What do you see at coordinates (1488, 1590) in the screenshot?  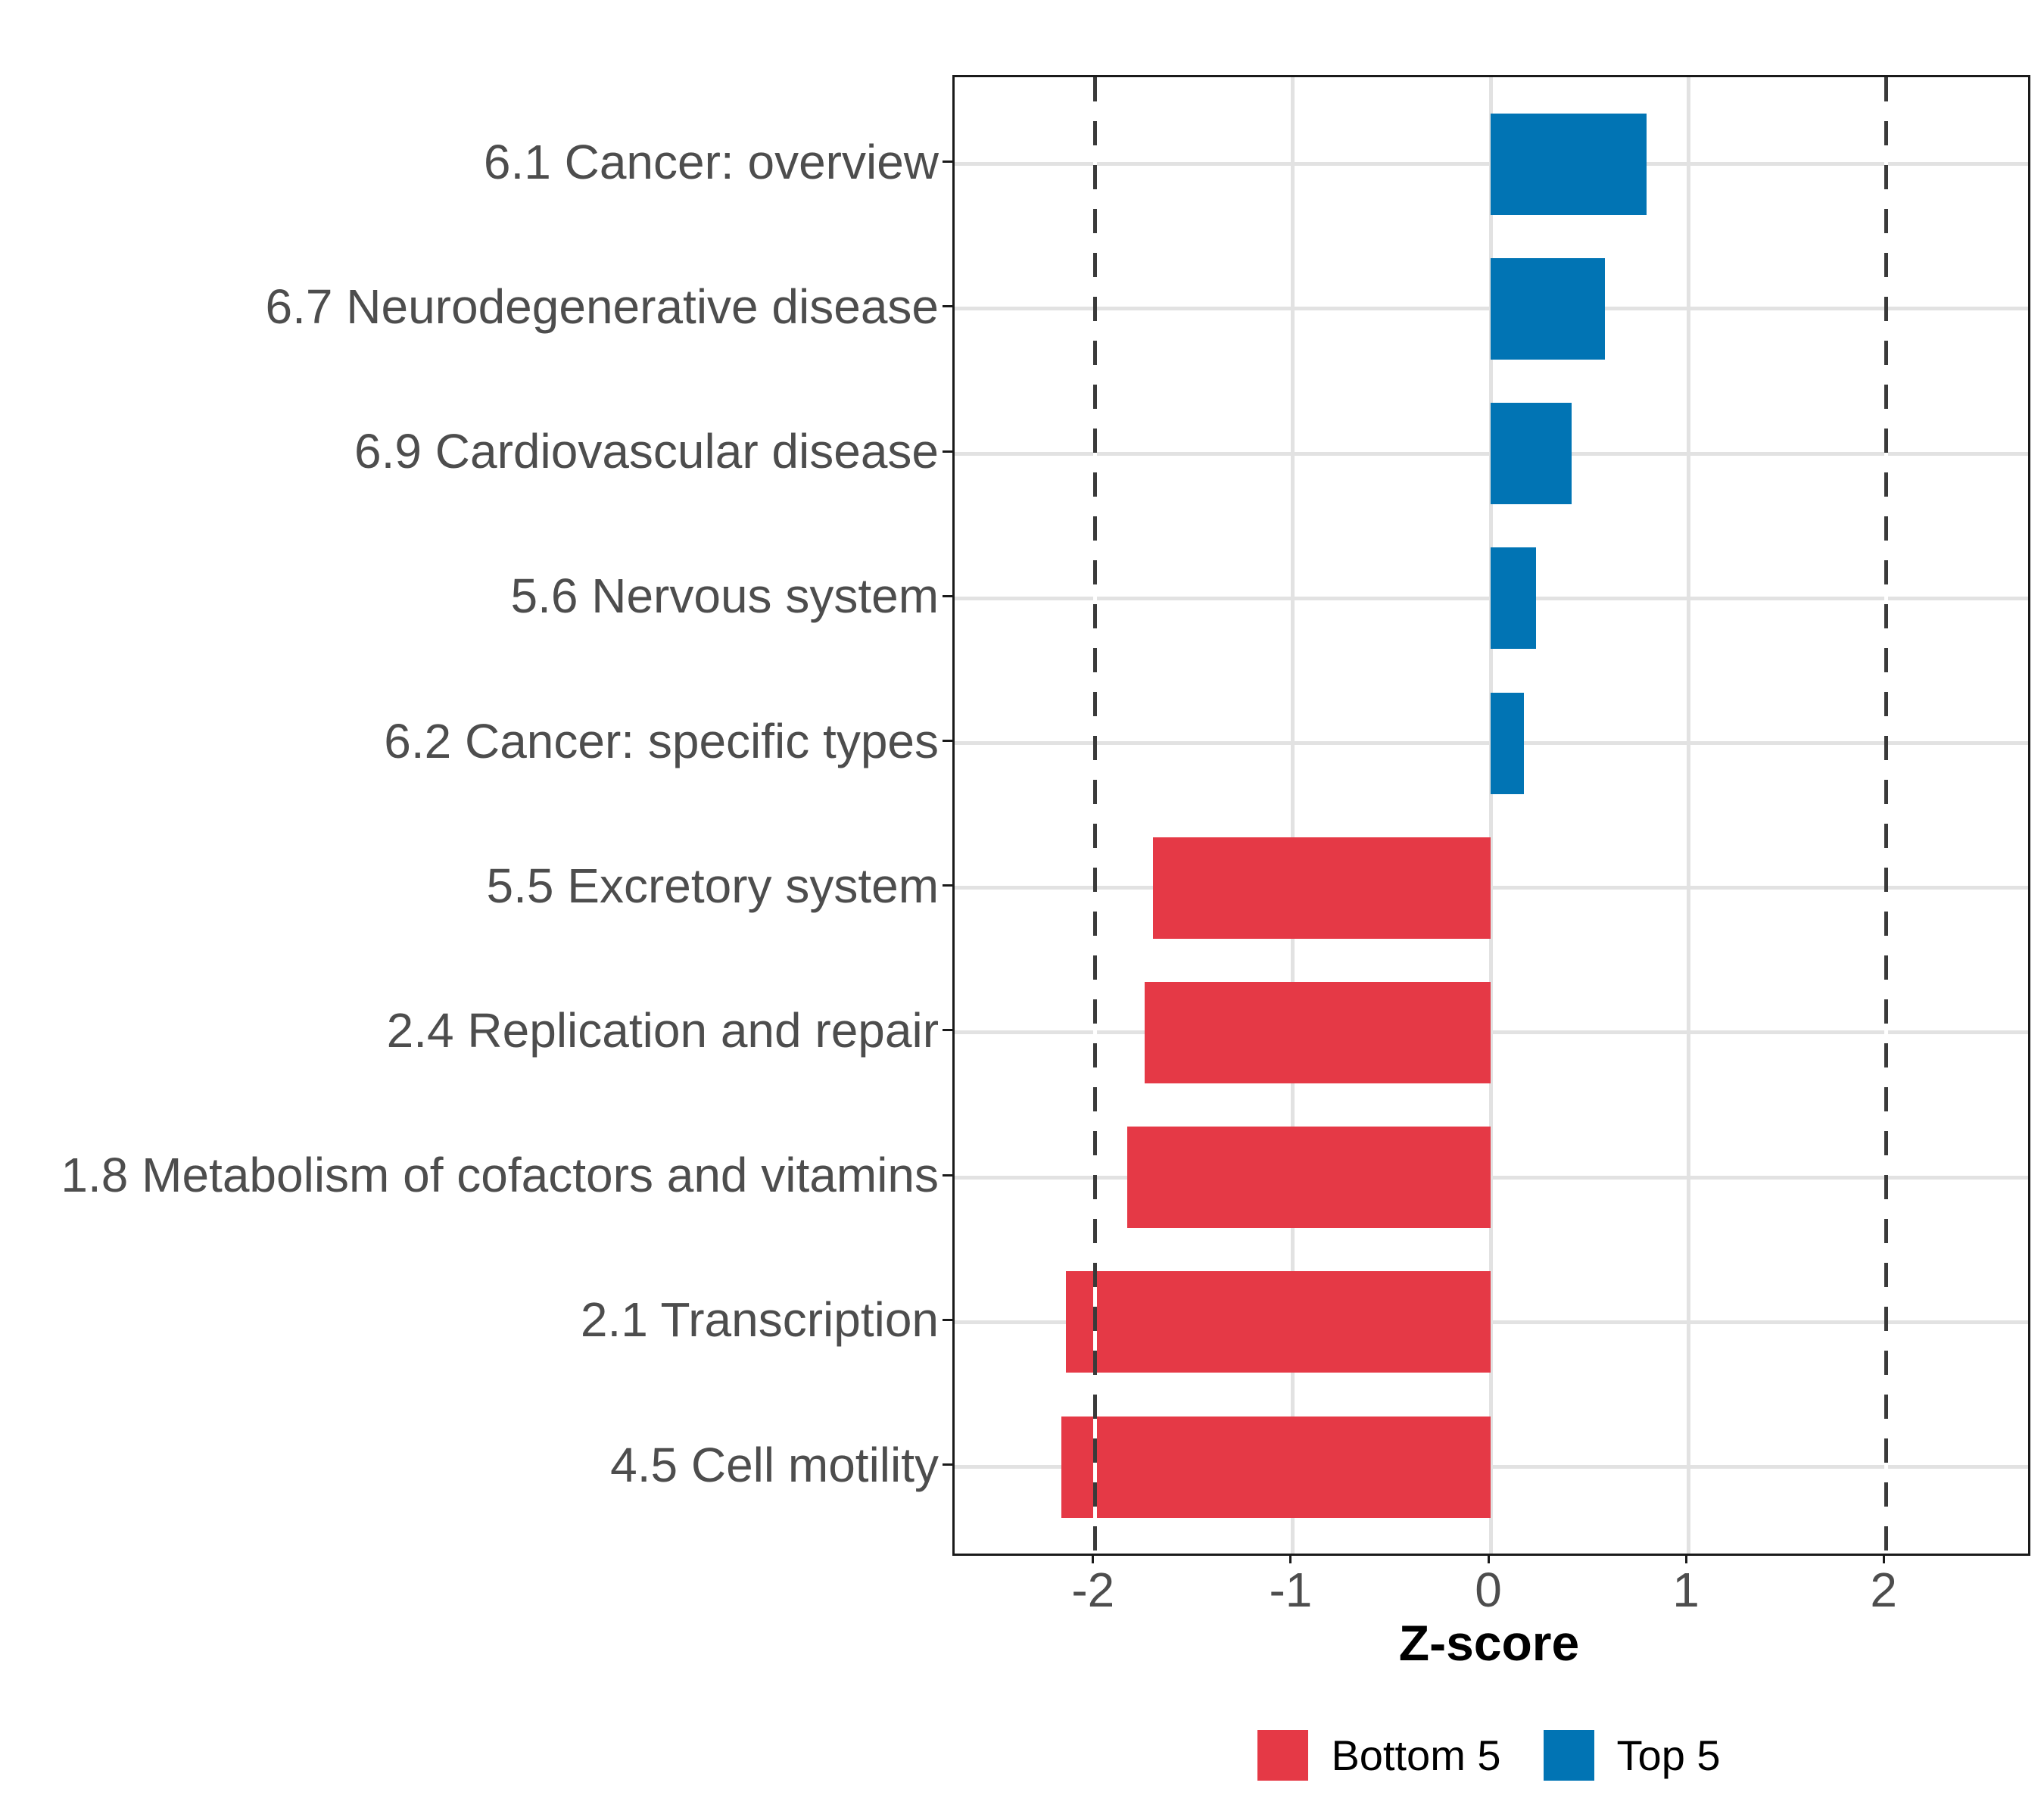 I see `x-axis-tick-label: 0` at bounding box center [1488, 1590].